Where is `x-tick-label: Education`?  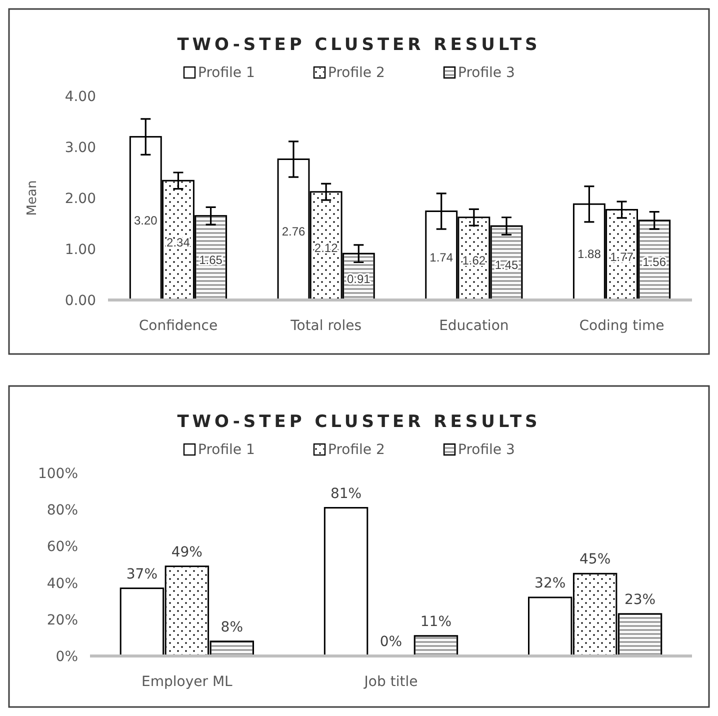
x-tick-label: Education is located at coordinates (474, 326).